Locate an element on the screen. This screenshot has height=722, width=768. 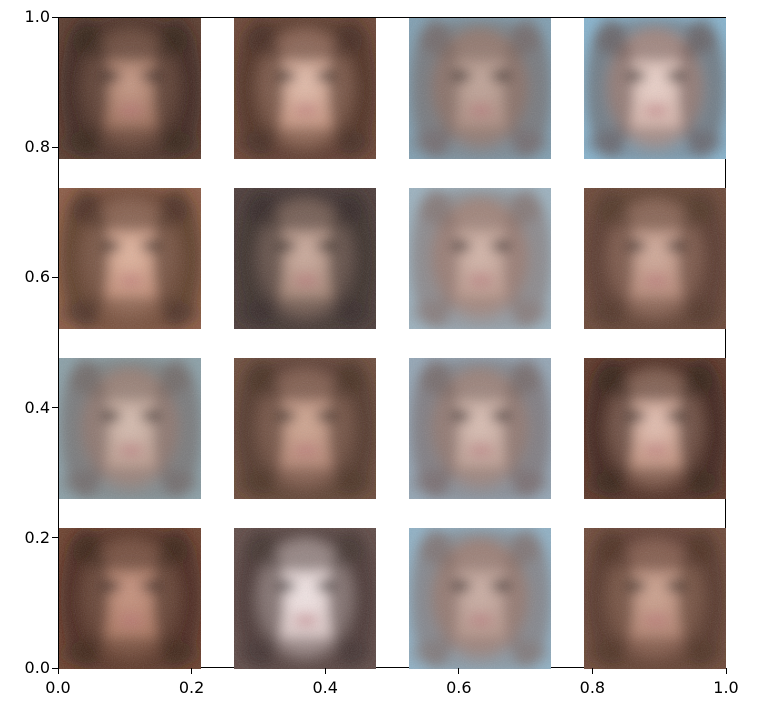
image-tile-r1-c3 is located at coordinates (480, 88).